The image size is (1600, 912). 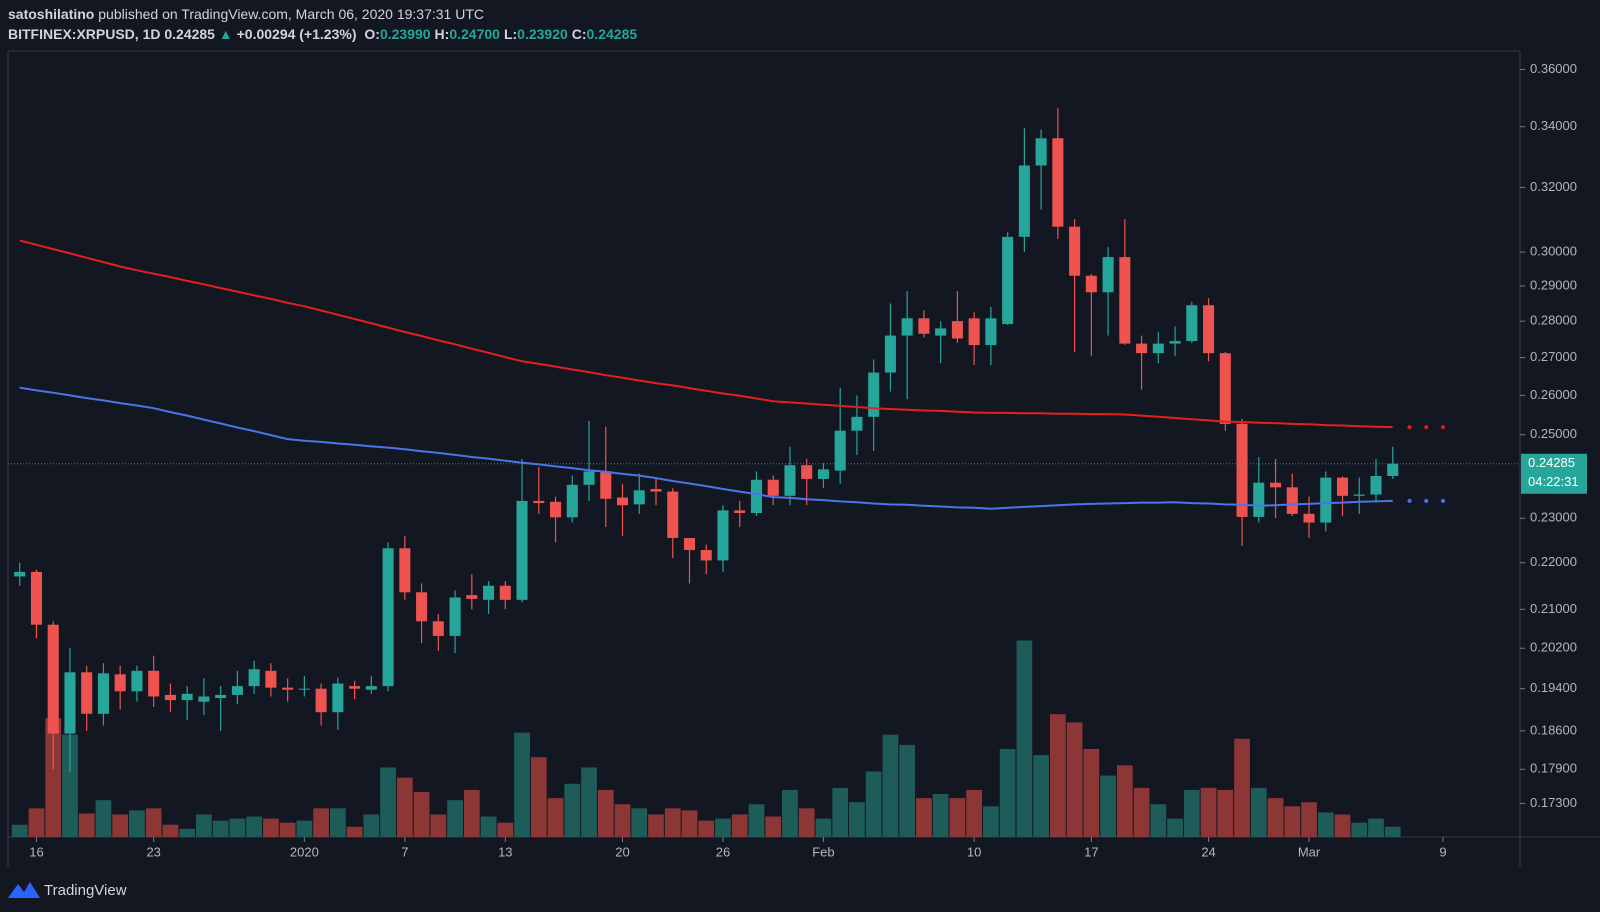 I want to click on logo-icon, so click(x=24, y=890).